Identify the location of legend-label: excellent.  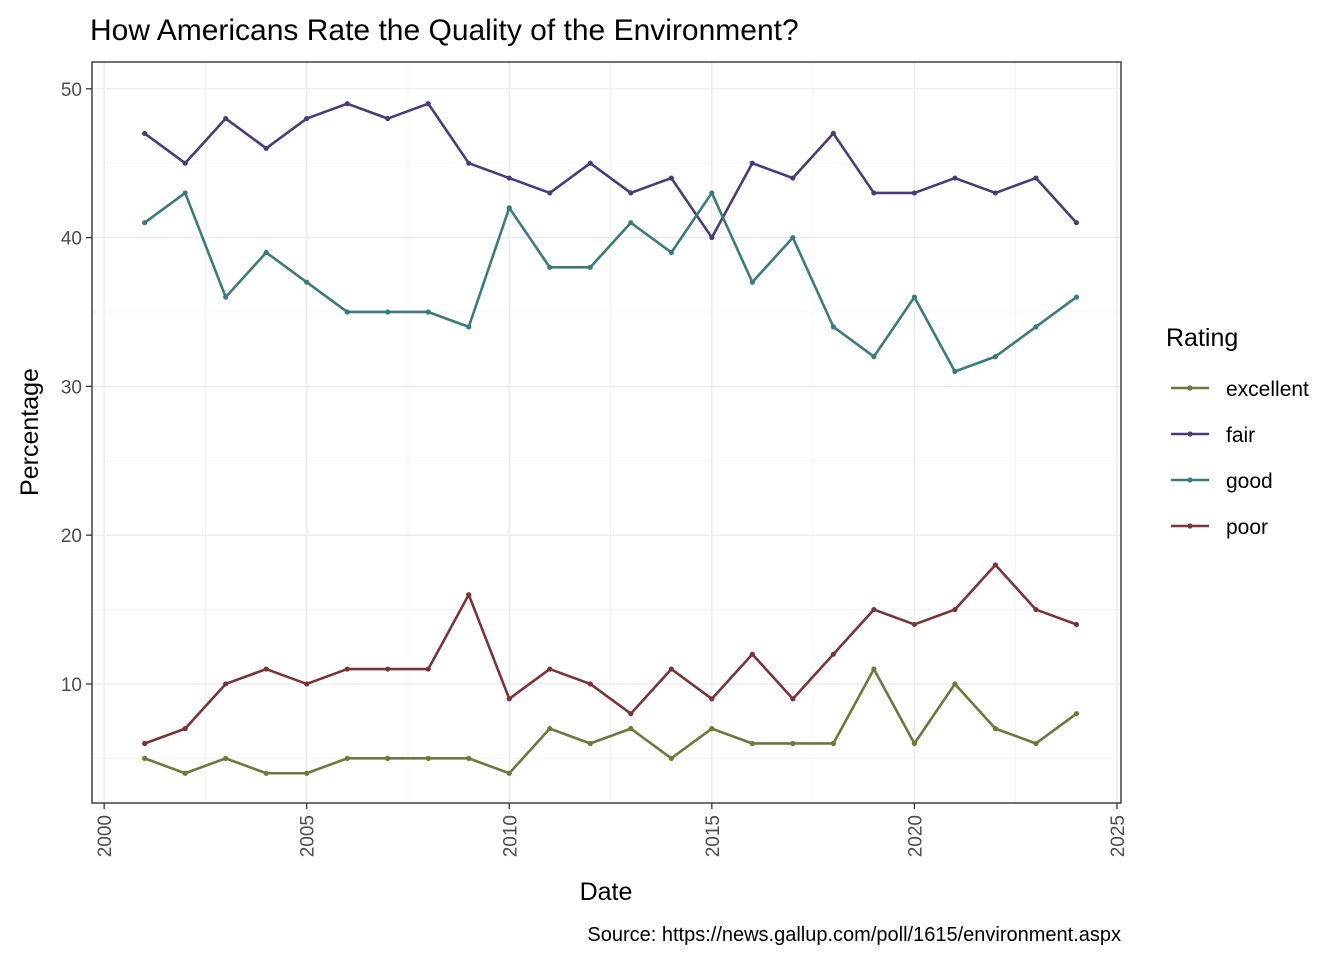
(1267, 389).